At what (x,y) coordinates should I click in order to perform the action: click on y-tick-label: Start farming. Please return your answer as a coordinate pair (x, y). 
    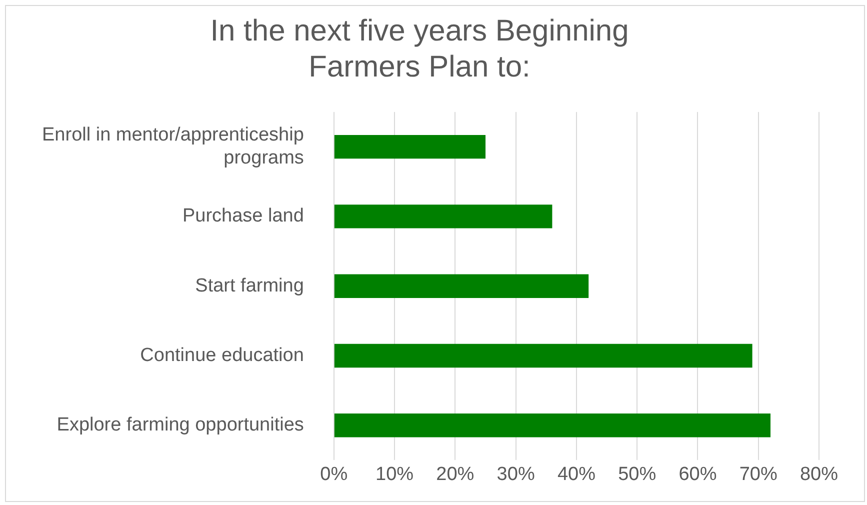
    Looking at the image, I should click on (249, 285).